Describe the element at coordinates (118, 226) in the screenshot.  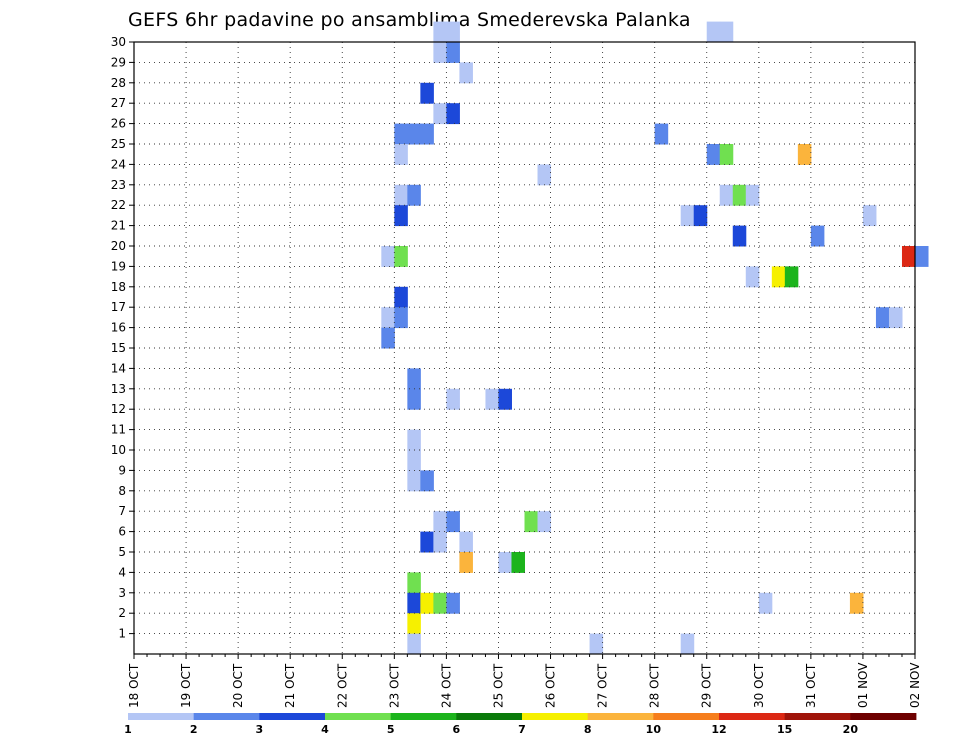
I see `y-tick-label: 21` at that location.